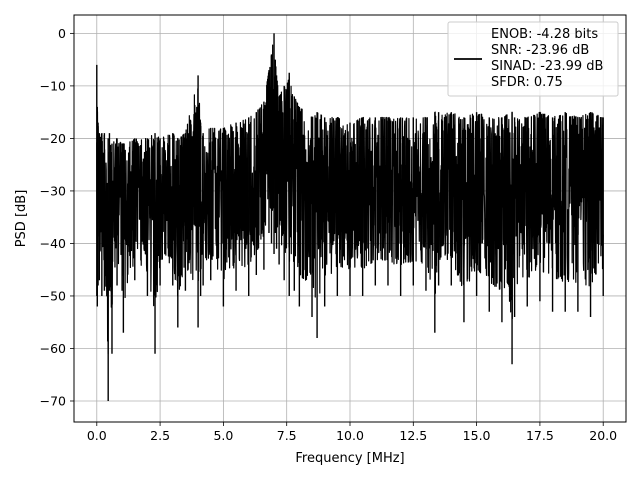 The height and width of the screenshot is (480, 640). Describe the element at coordinates (287, 435) in the screenshot. I see `x-tick-label: 7.5` at that location.